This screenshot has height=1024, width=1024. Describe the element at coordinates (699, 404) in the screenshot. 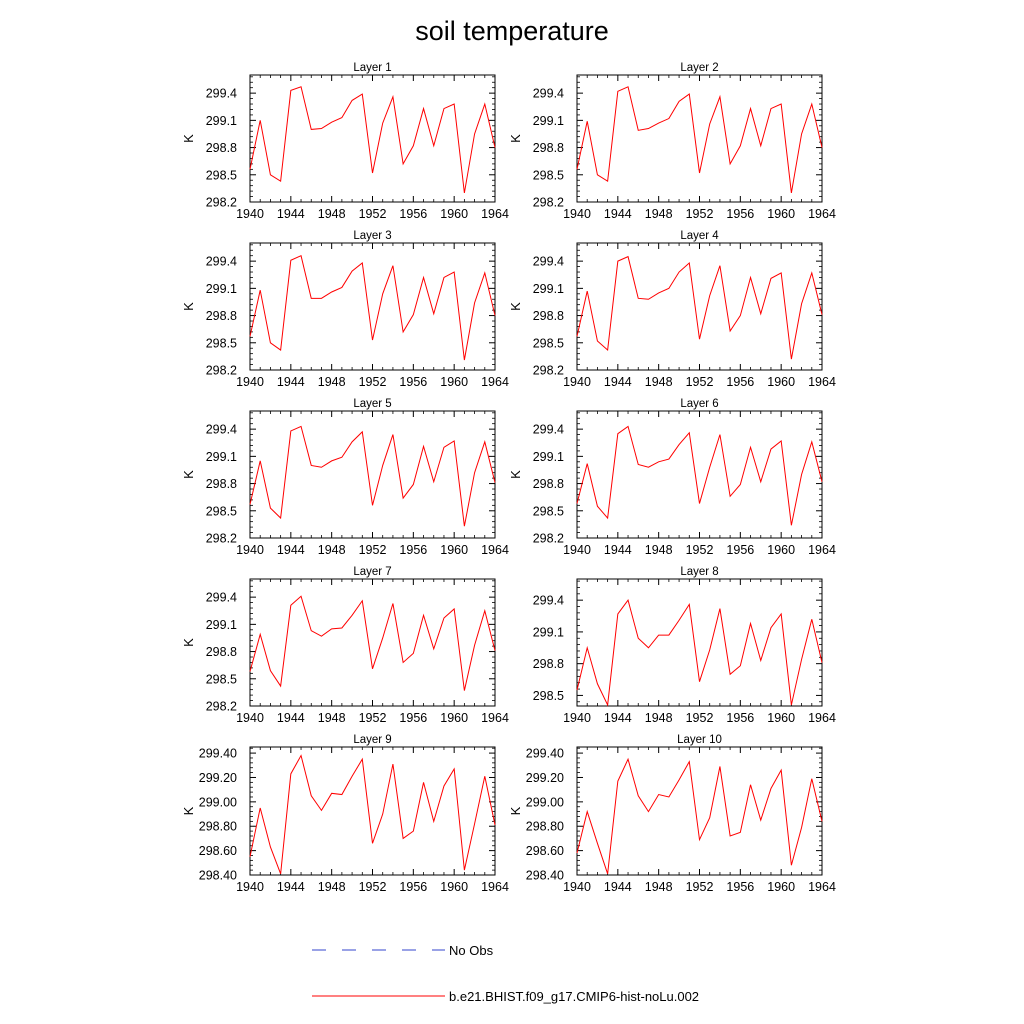

I see `panel-title: Layer 6` at that location.